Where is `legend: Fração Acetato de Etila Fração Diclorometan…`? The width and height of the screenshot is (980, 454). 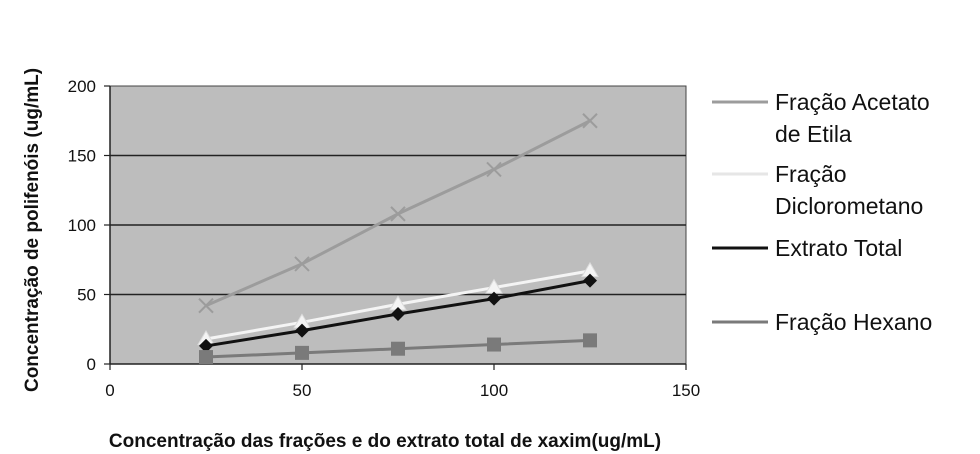
legend: Fração Acetato de Etila Fração Diclorometan… is located at coordinates (822, 212).